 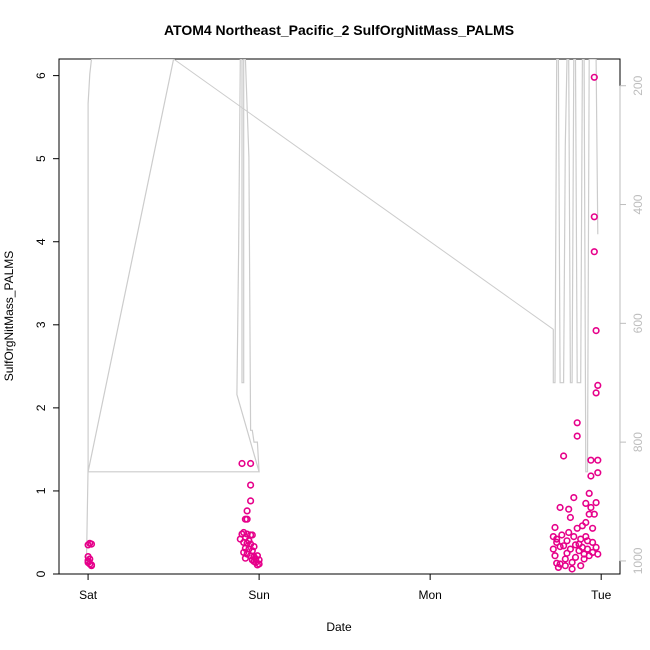 I want to click on right-tick-label: 600, so click(x=638, y=323).